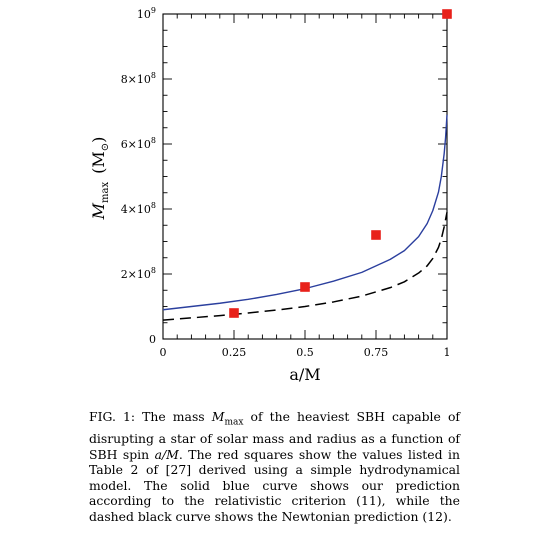 The image size is (540, 534). What do you see at coordinates (98, 162) in the screenshot?
I see `y-axis-unit: (M` at bounding box center [98, 162].